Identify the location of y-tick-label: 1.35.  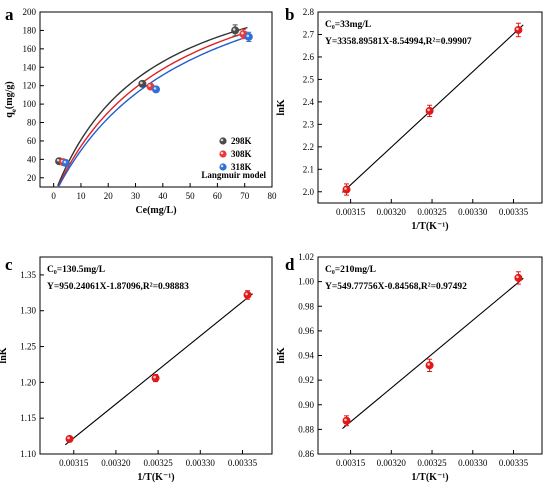
(28, 275).